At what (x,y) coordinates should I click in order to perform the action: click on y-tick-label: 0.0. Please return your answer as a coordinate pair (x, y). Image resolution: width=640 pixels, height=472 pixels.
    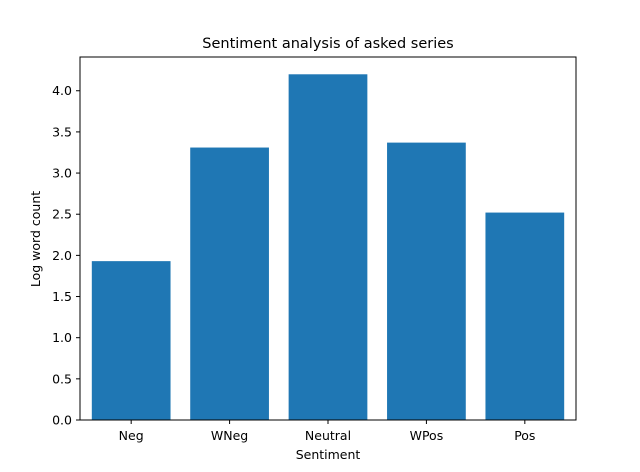
    Looking at the image, I should click on (62, 420).